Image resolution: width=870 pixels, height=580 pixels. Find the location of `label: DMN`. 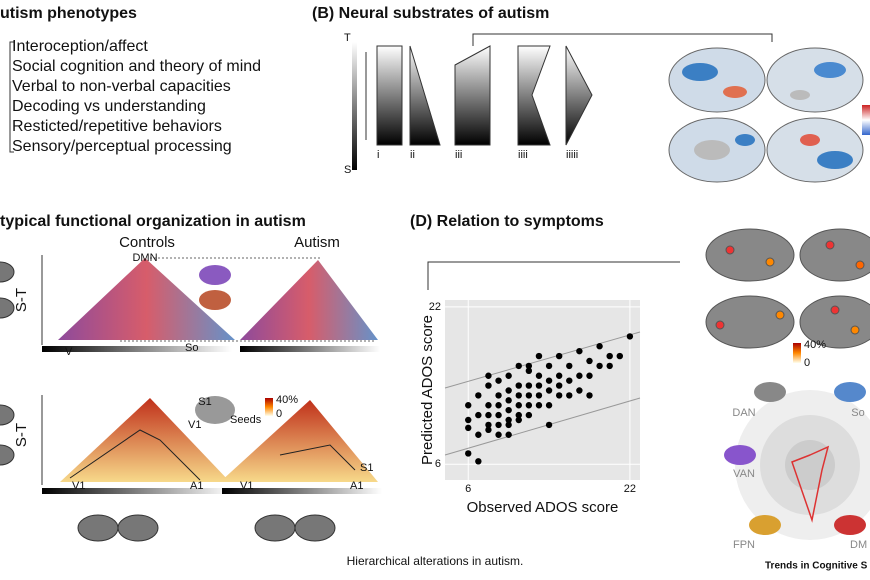

label: DMN is located at coordinates (144, 258).